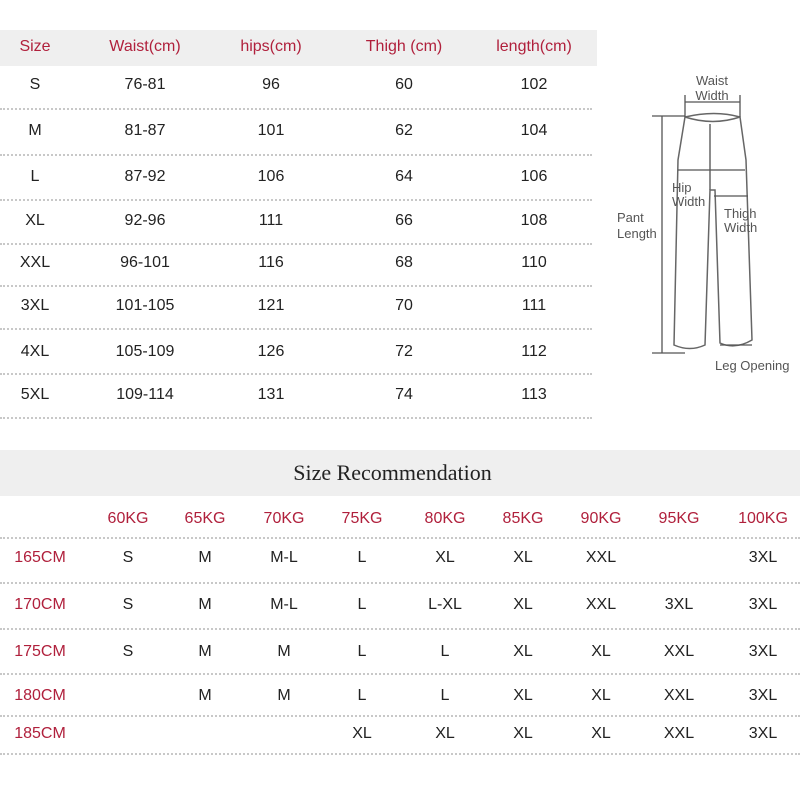 The image size is (800, 800). What do you see at coordinates (523, 518) in the screenshot?
I see `weight-header: 85KG` at bounding box center [523, 518].